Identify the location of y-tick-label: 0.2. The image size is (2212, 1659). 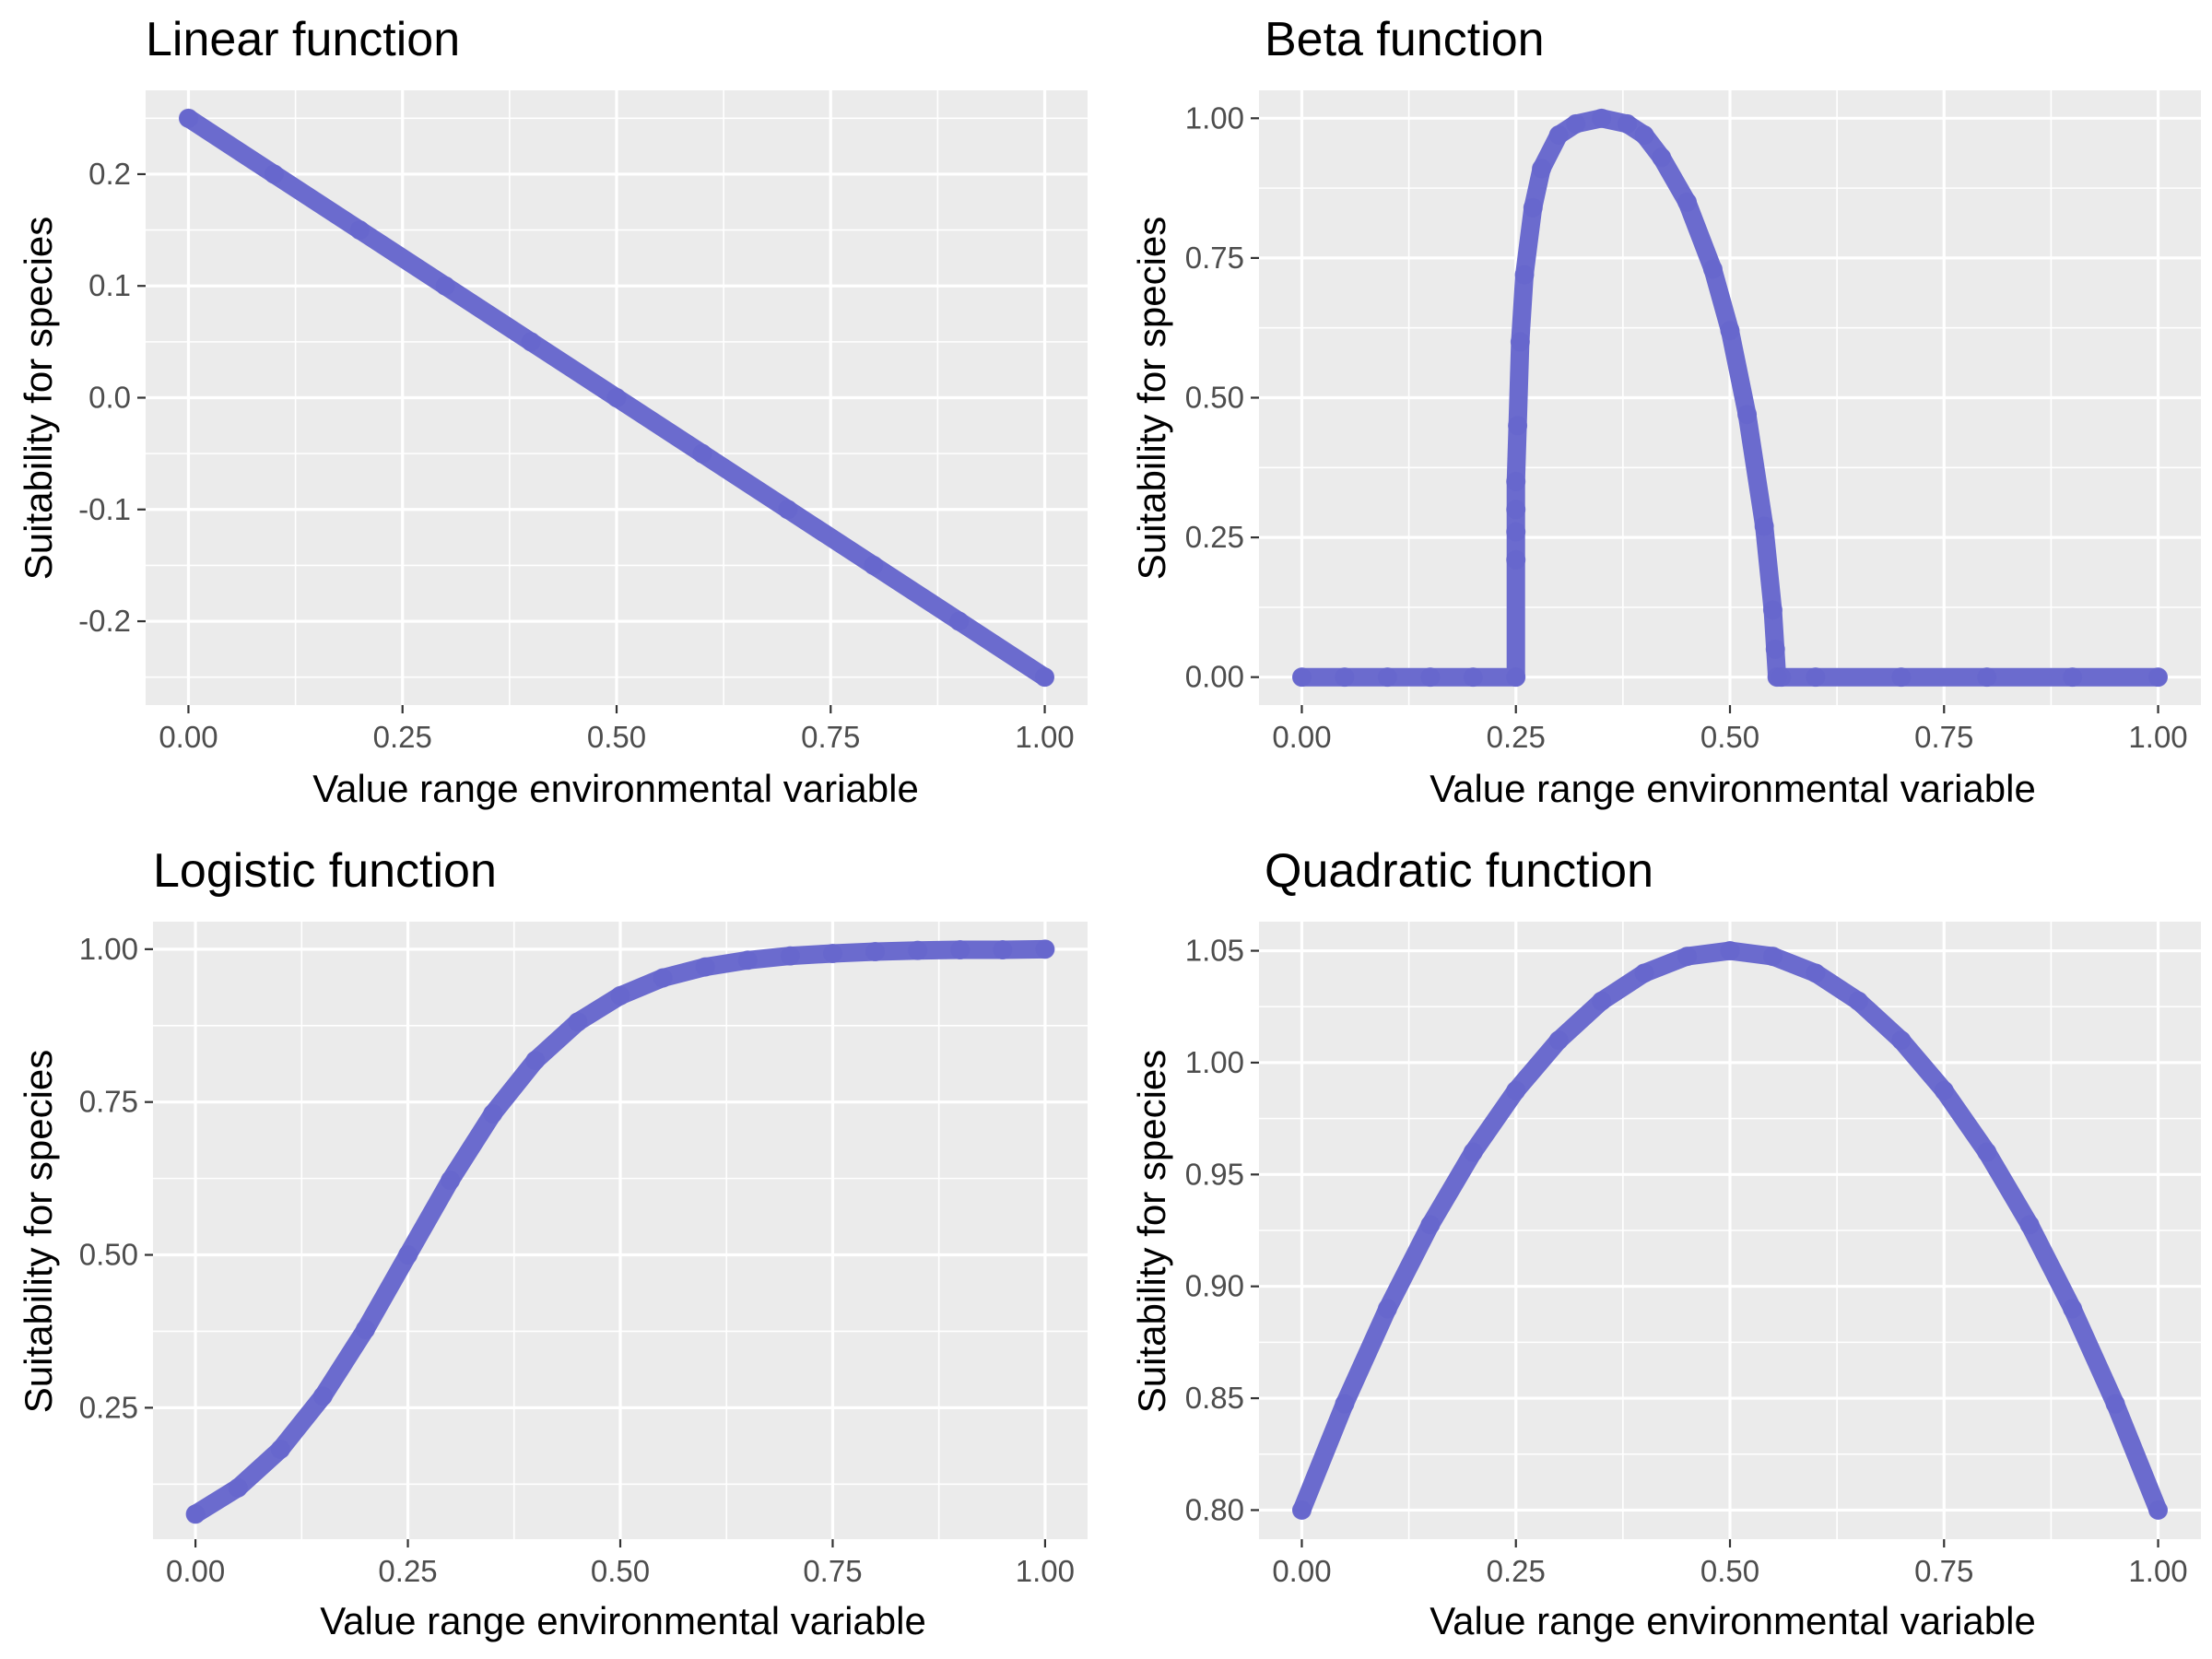
(109, 174).